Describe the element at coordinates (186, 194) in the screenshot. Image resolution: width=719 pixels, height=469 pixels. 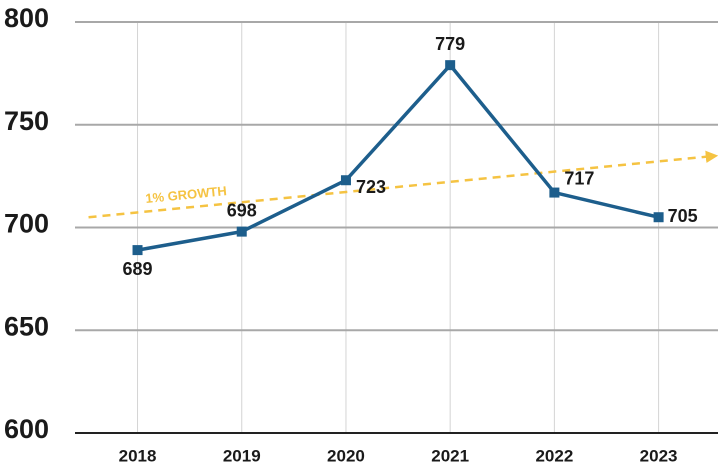
I see `trend-label: 1% GROWTH` at that location.